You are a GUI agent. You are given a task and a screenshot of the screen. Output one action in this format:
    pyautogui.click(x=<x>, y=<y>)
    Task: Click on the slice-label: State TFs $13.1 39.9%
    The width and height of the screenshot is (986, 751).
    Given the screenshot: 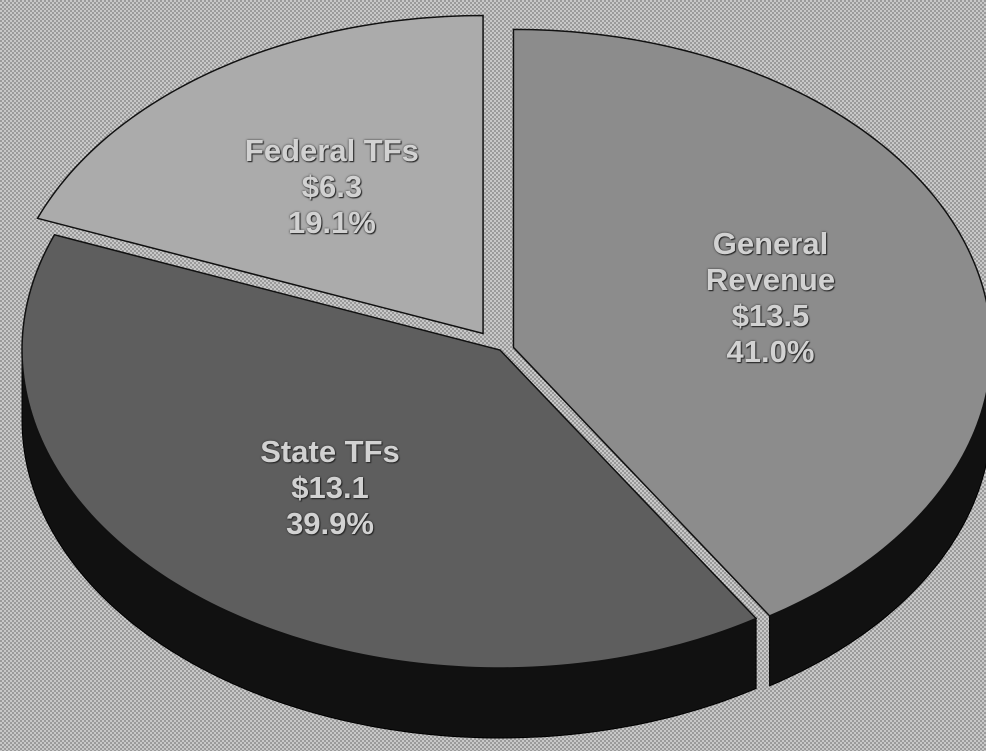 What is the action you would take?
    pyautogui.click(x=330, y=488)
    